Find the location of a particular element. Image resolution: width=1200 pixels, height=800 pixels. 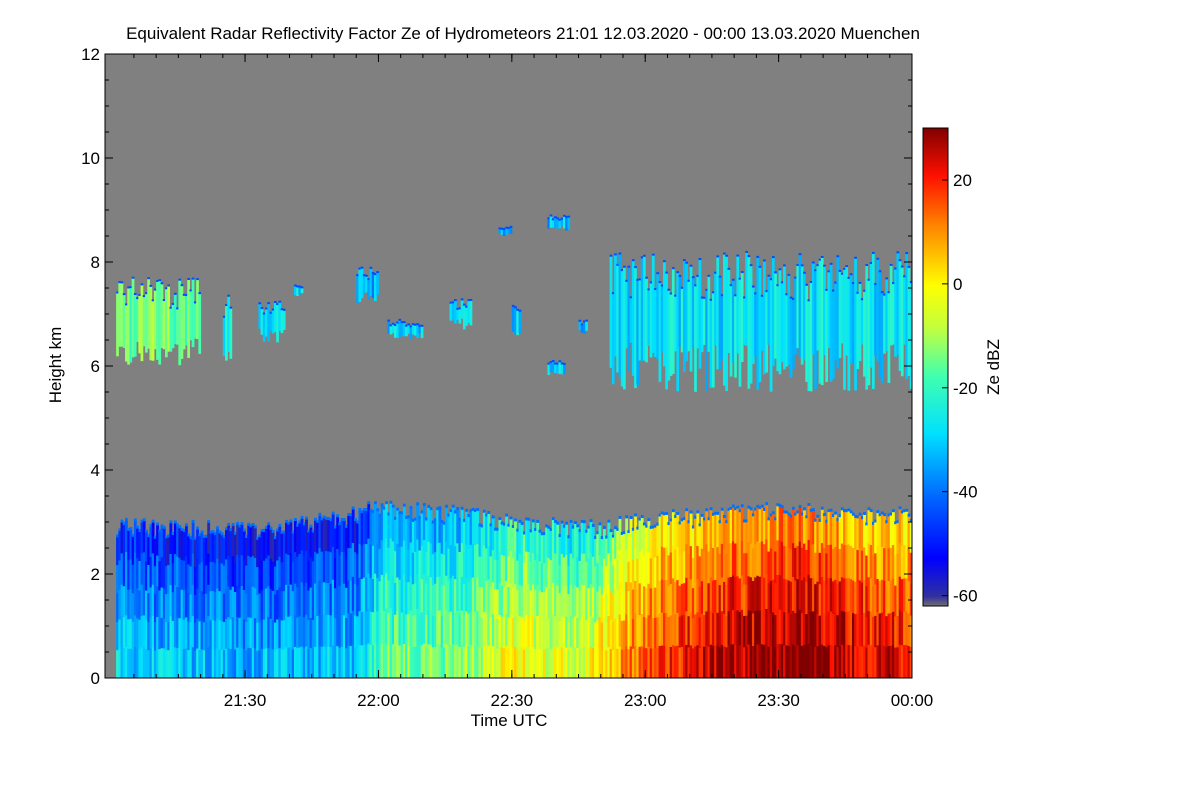

y-tick-label: 6 is located at coordinates (95, 366).